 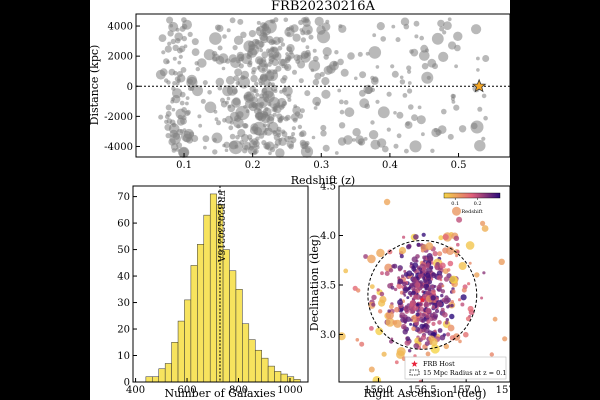 What do you see at coordinates (253, 165) in the screenshot?
I see `x-tick-label: 0.2` at bounding box center [253, 165].